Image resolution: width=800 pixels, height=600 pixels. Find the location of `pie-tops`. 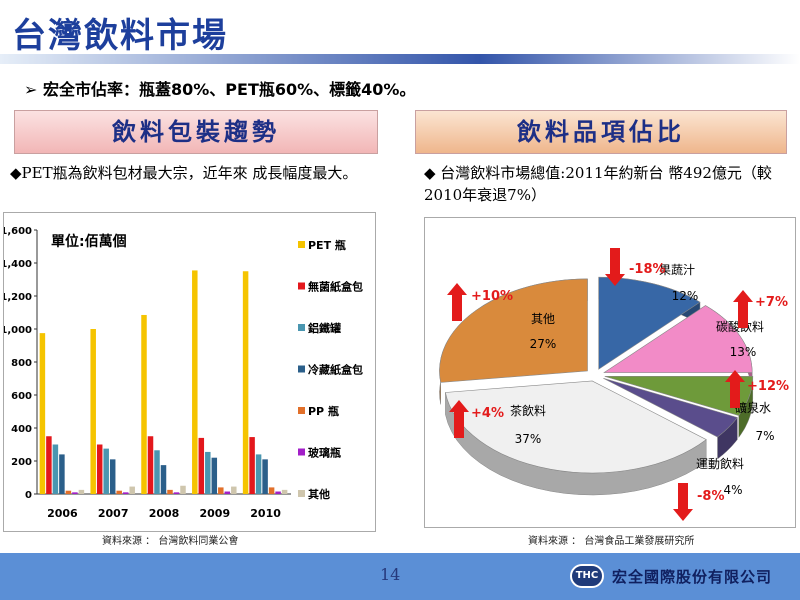

pie-tops is located at coordinates (596, 375).